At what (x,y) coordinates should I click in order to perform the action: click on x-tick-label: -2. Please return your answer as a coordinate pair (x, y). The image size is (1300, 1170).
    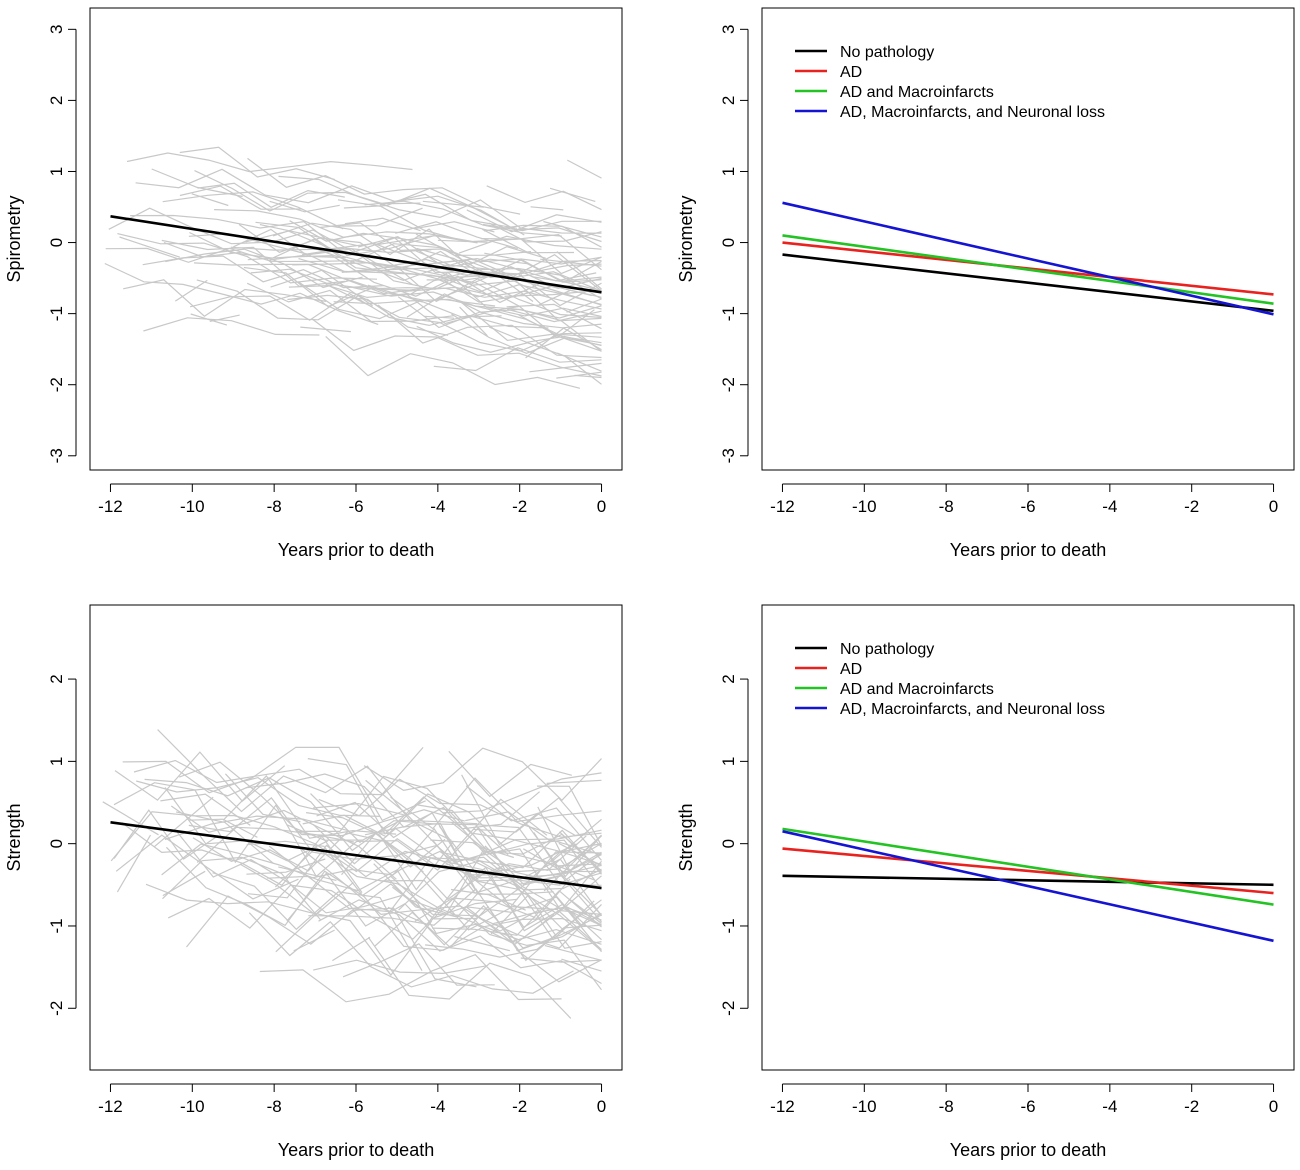
    Looking at the image, I should click on (519, 506).